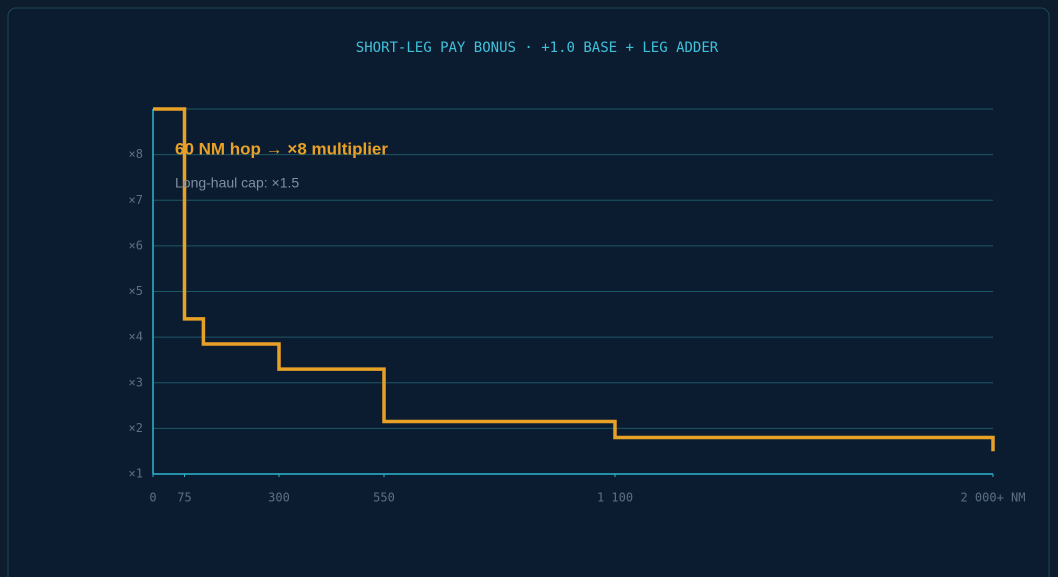  What do you see at coordinates (136, 291) in the screenshot?
I see `y-tick-label: ×5` at bounding box center [136, 291].